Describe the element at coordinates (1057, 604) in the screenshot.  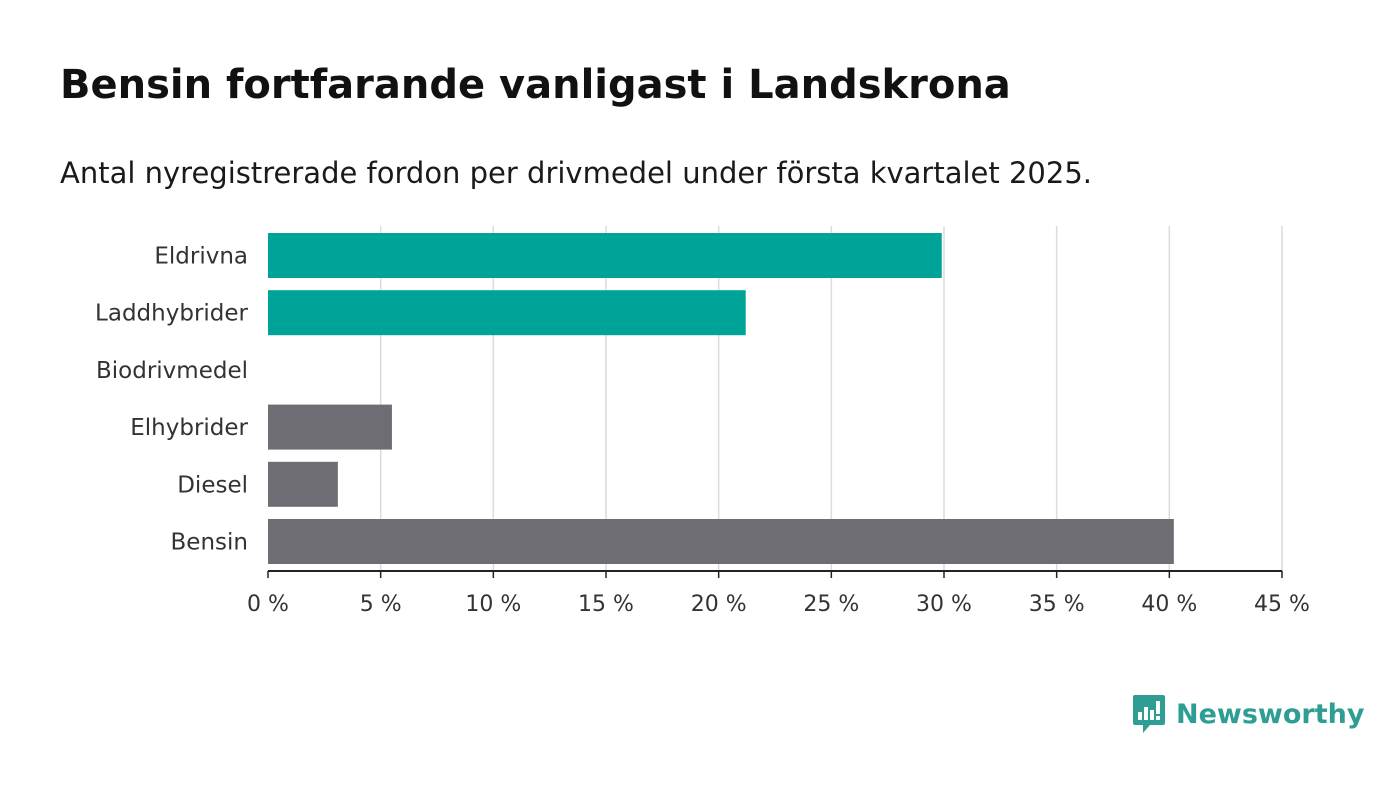
I see `x-tick-label: 35 %` at that location.